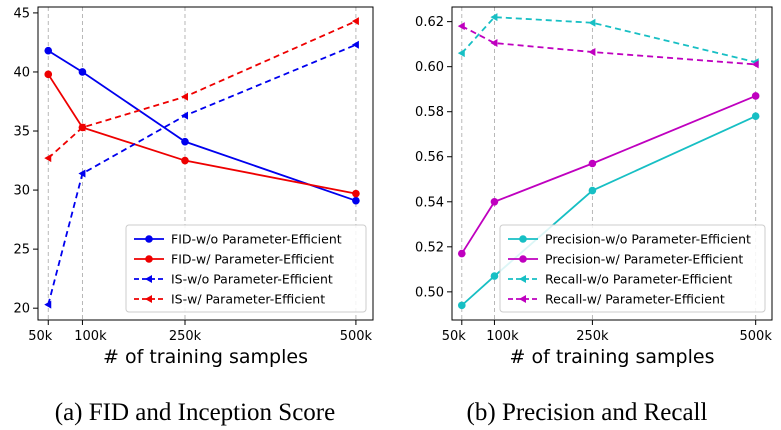 This screenshot has width=781, height=430. What do you see at coordinates (252, 259) in the screenshot?
I see `legend-label: FID-w/ Parameter-Efficient` at bounding box center [252, 259].